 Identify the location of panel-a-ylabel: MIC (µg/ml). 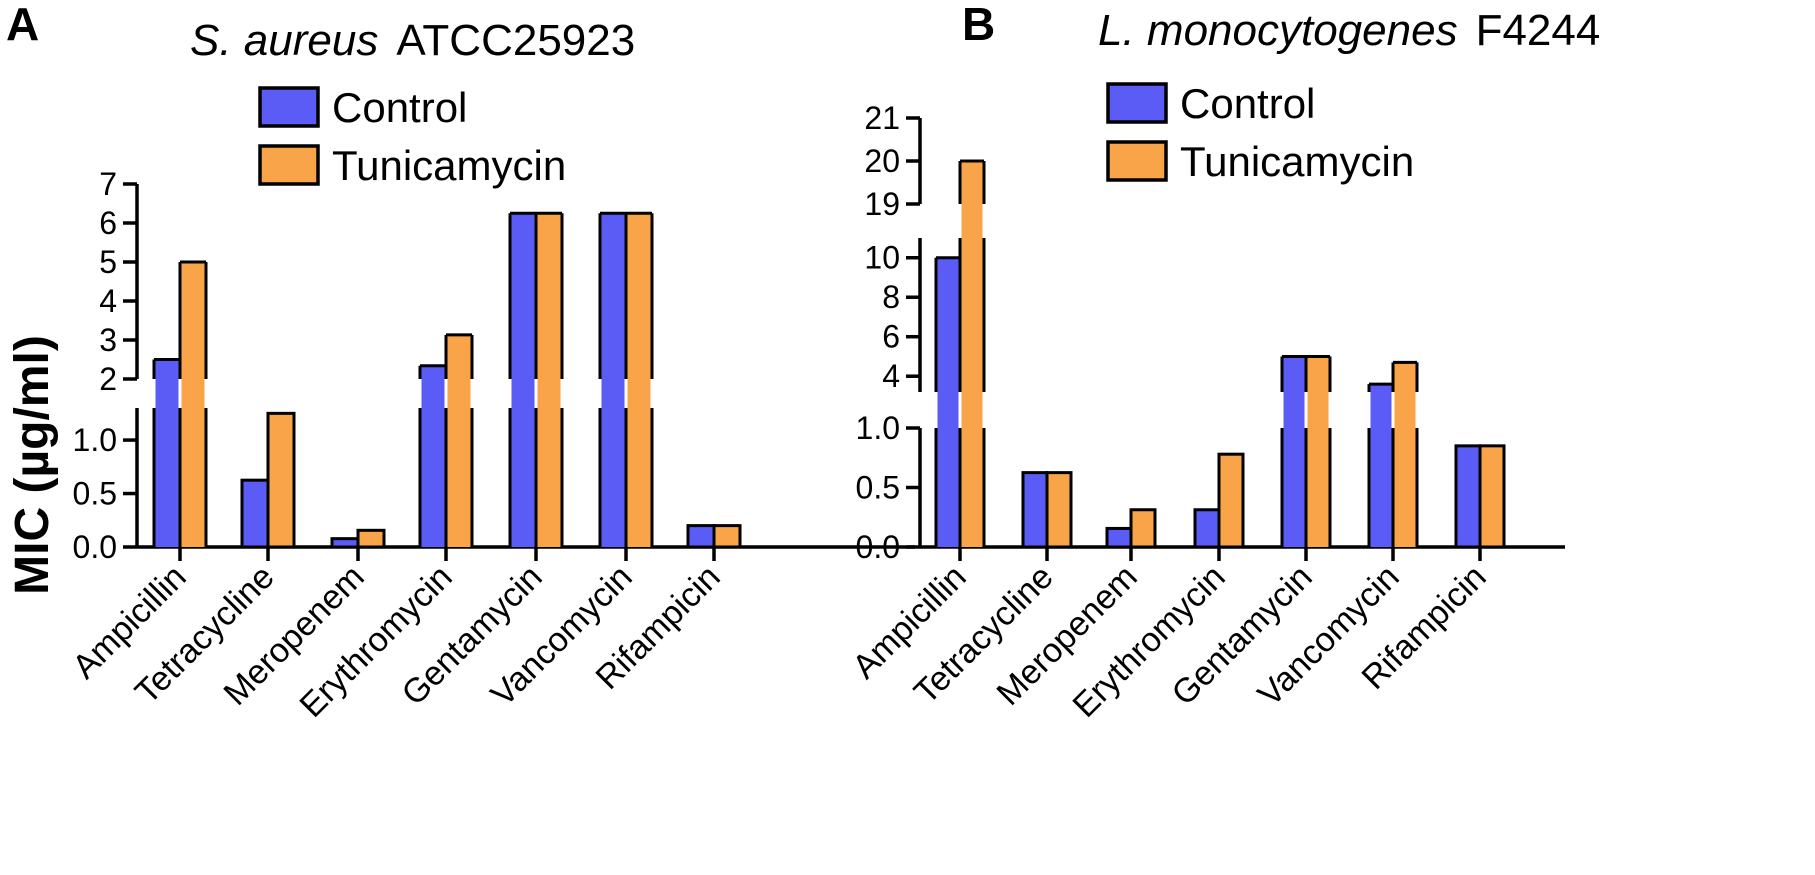
(32, 465).